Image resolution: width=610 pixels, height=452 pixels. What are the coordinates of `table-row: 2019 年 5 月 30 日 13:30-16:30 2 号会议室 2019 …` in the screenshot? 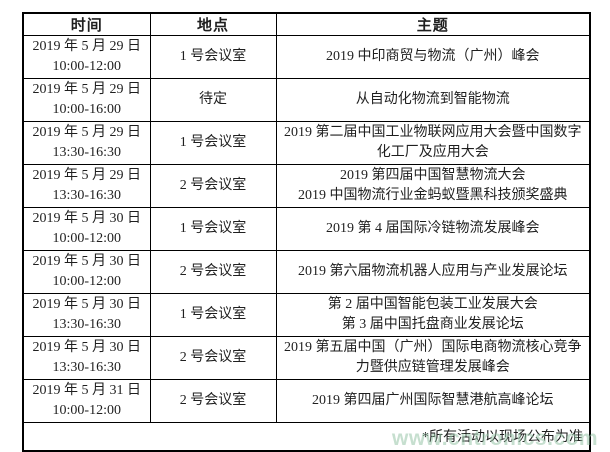 It's located at (306, 358).